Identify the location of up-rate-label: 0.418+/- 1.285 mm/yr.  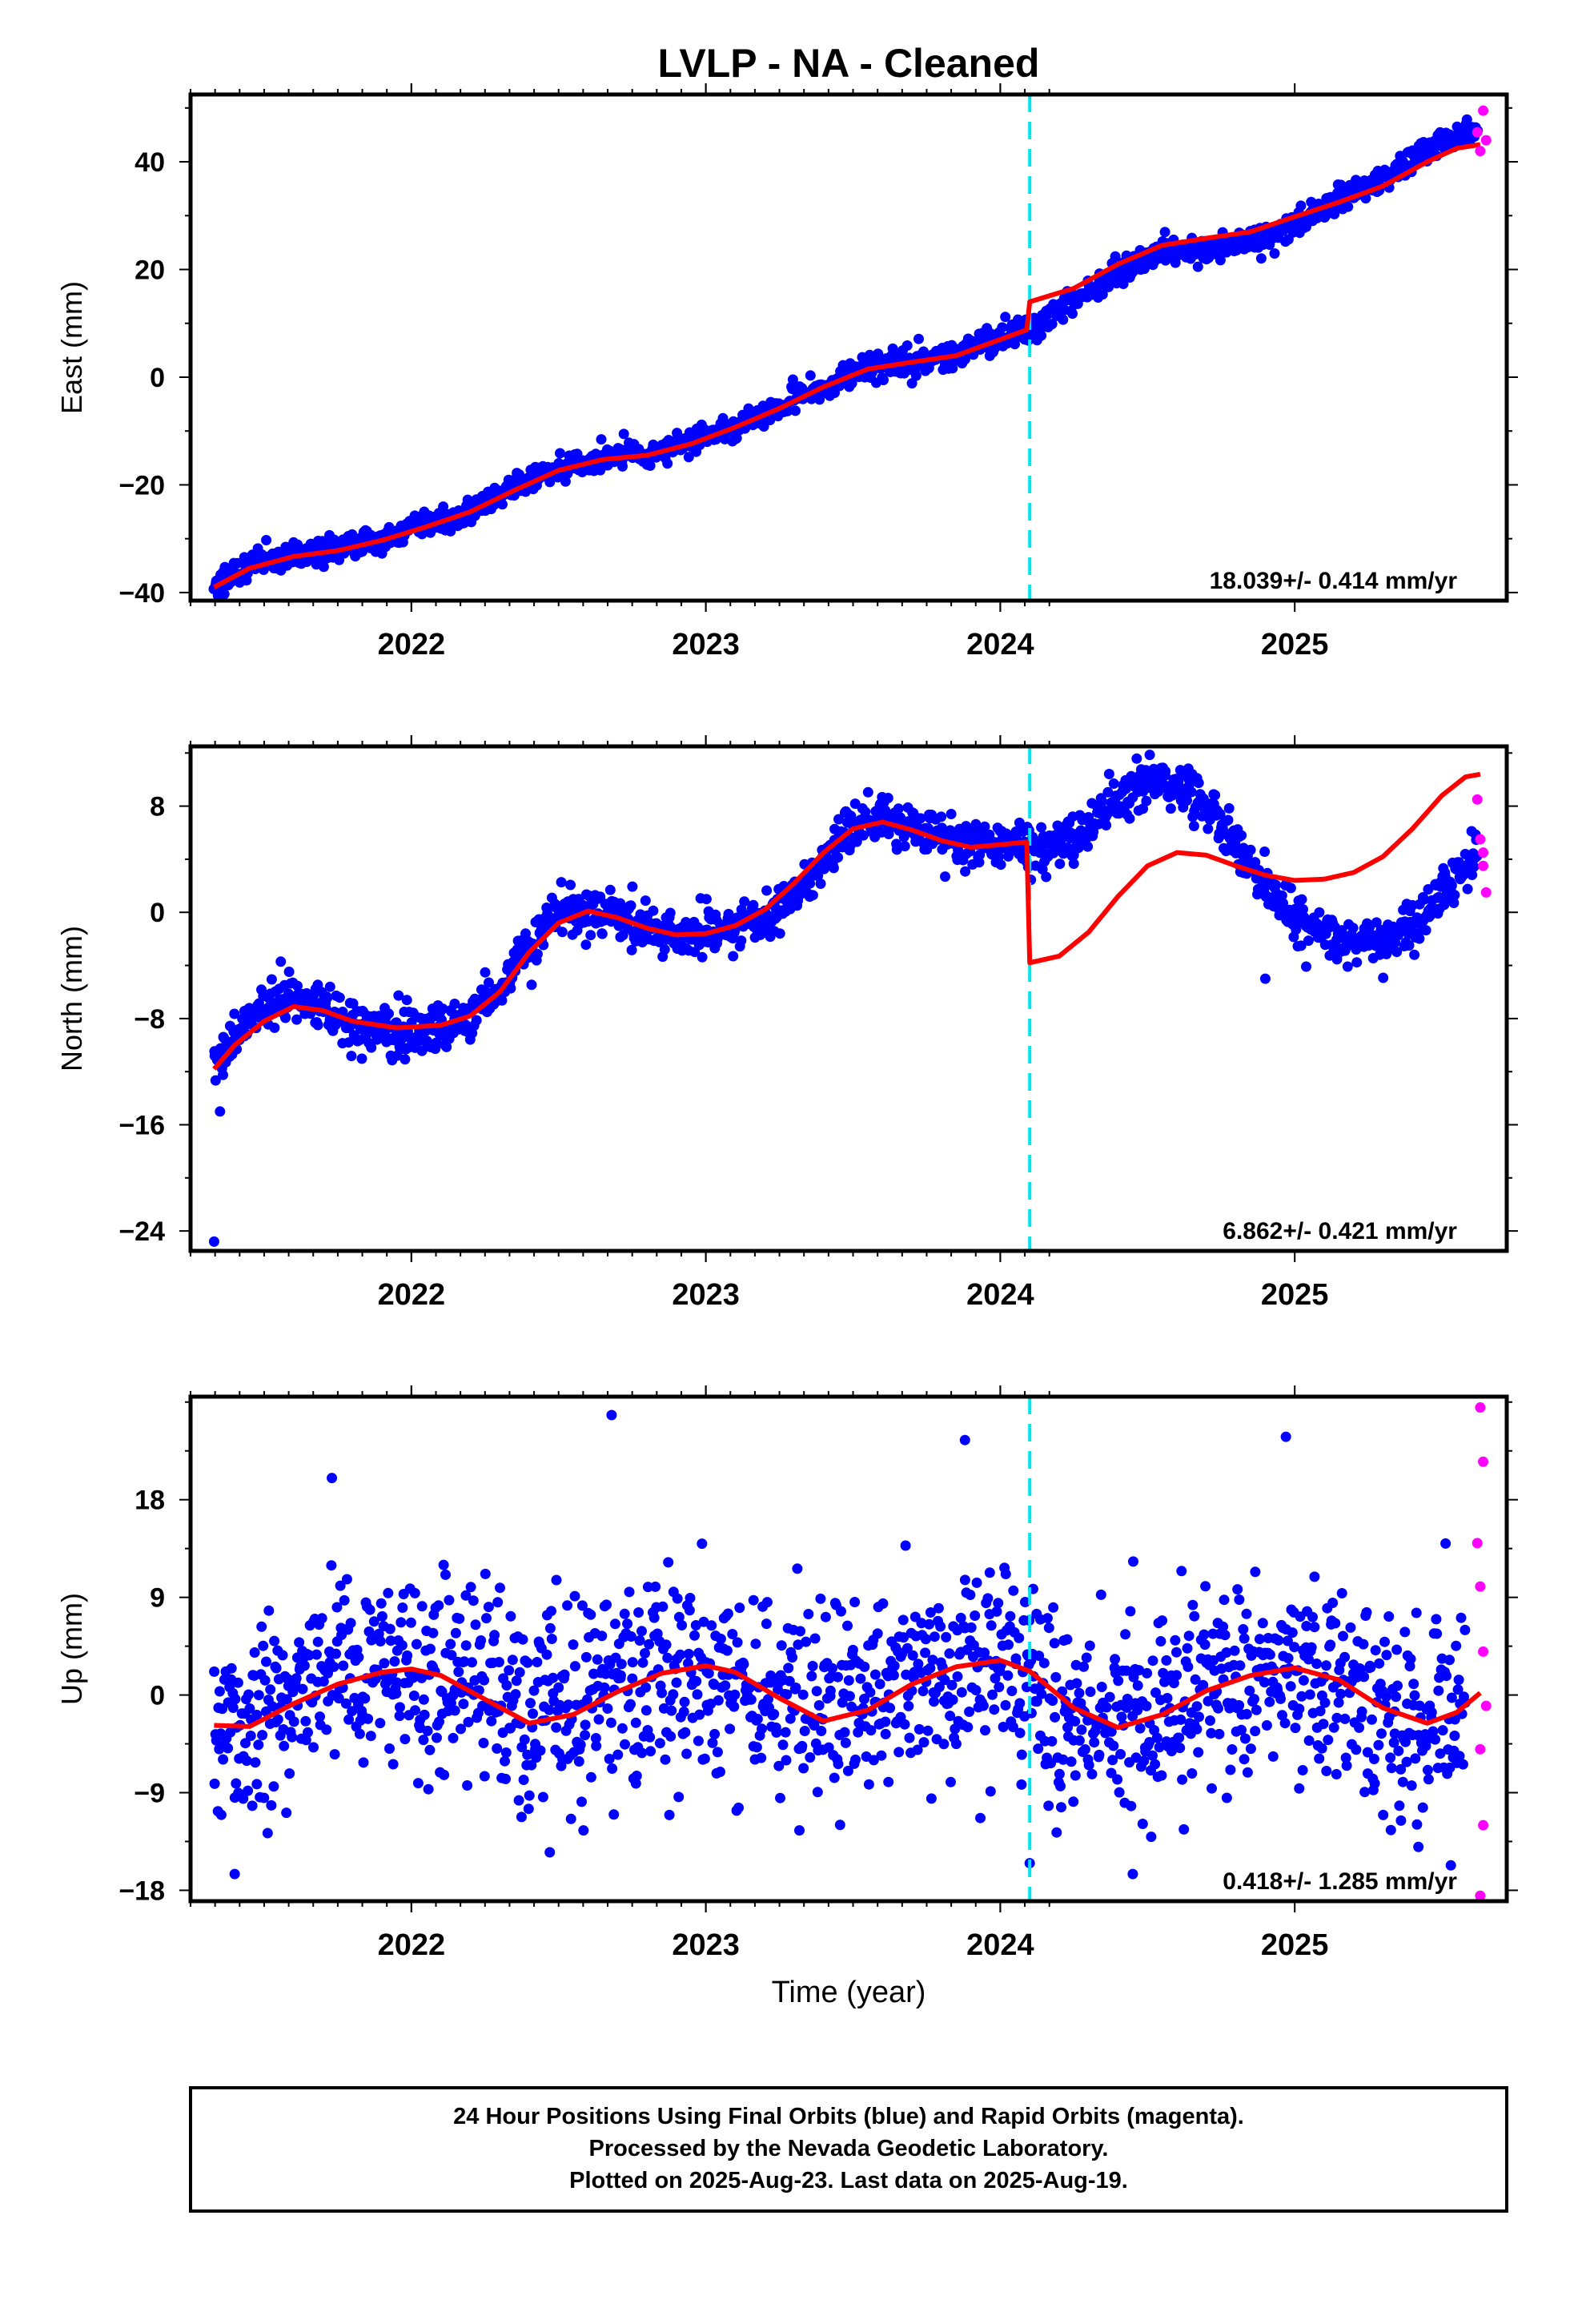
(1340, 1882).